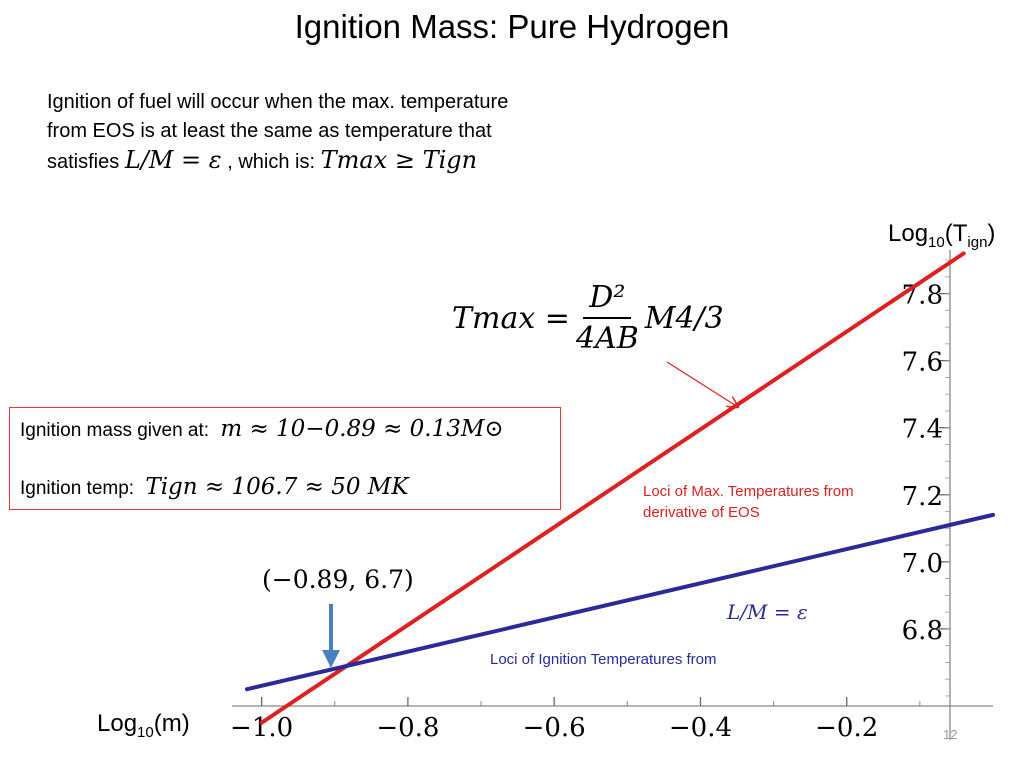 The height and width of the screenshot is (768, 1024). Describe the element at coordinates (399, 160) in the screenshot. I see `inequality-equation: Tmax ≥ Tign` at that location.